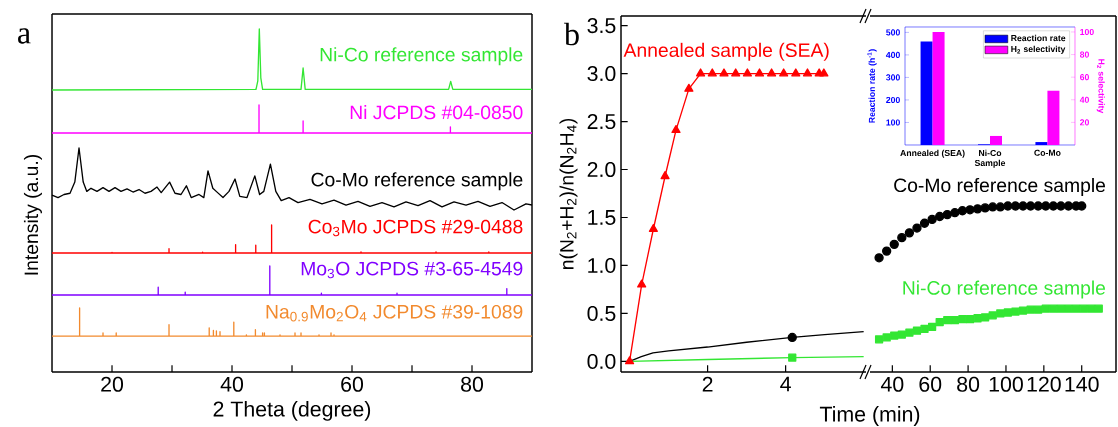  What do you see at coordinates (785, 384) in the screenshot?
I see `x-tick-label: 4` at bounding box center [785, 384].